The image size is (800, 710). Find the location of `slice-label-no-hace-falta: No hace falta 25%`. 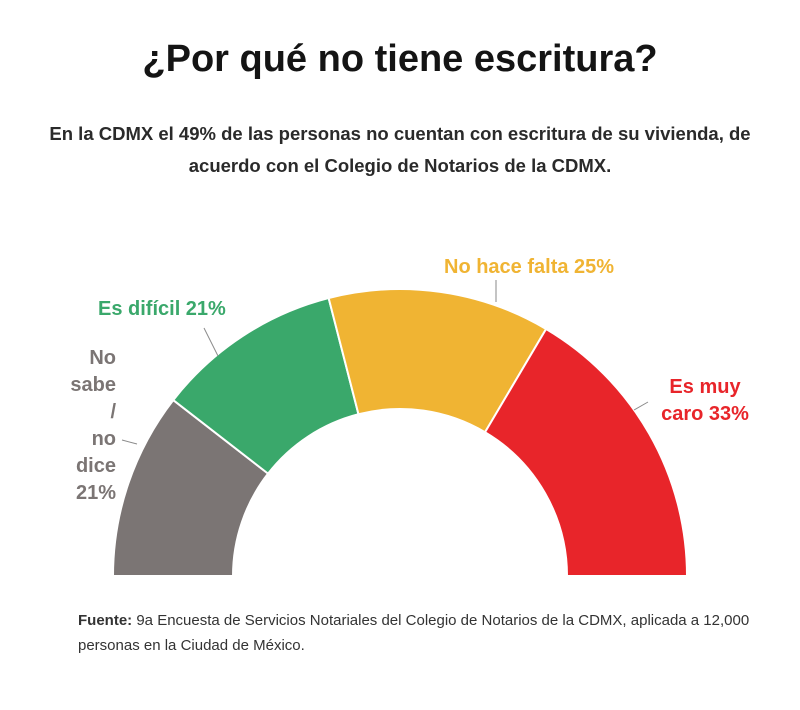

slice-label-no-hace-falta: No hace falta 25% is located at coordinates (529, 267).